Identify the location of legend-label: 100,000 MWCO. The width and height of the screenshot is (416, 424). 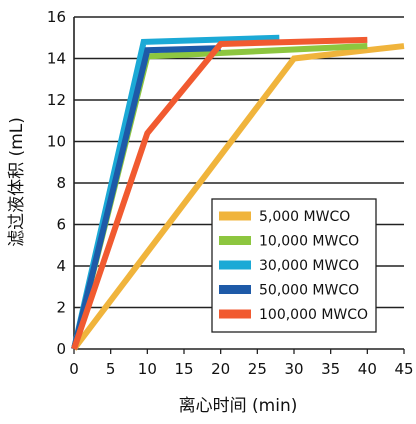
(313, 315).